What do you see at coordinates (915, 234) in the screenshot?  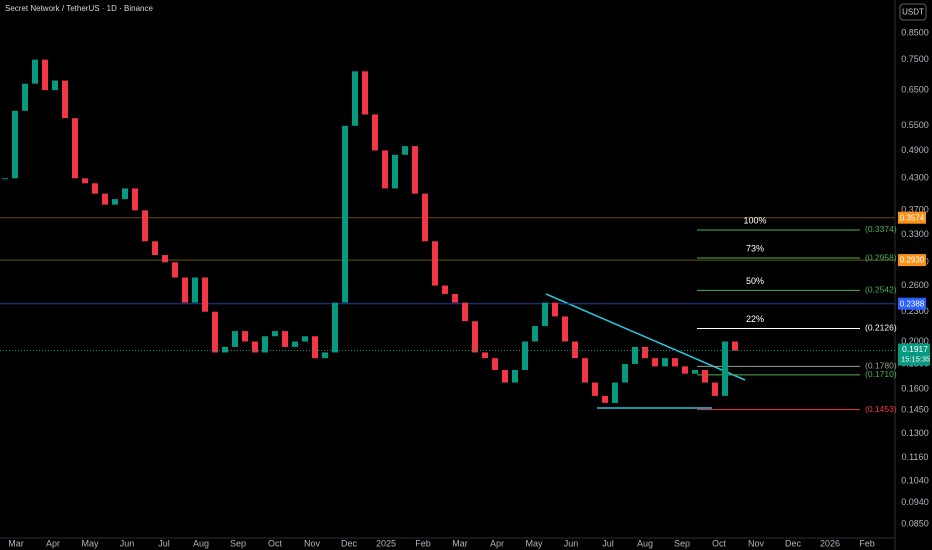 I see `y-tick-label: 0.3300` at bounding box center [915, 234].